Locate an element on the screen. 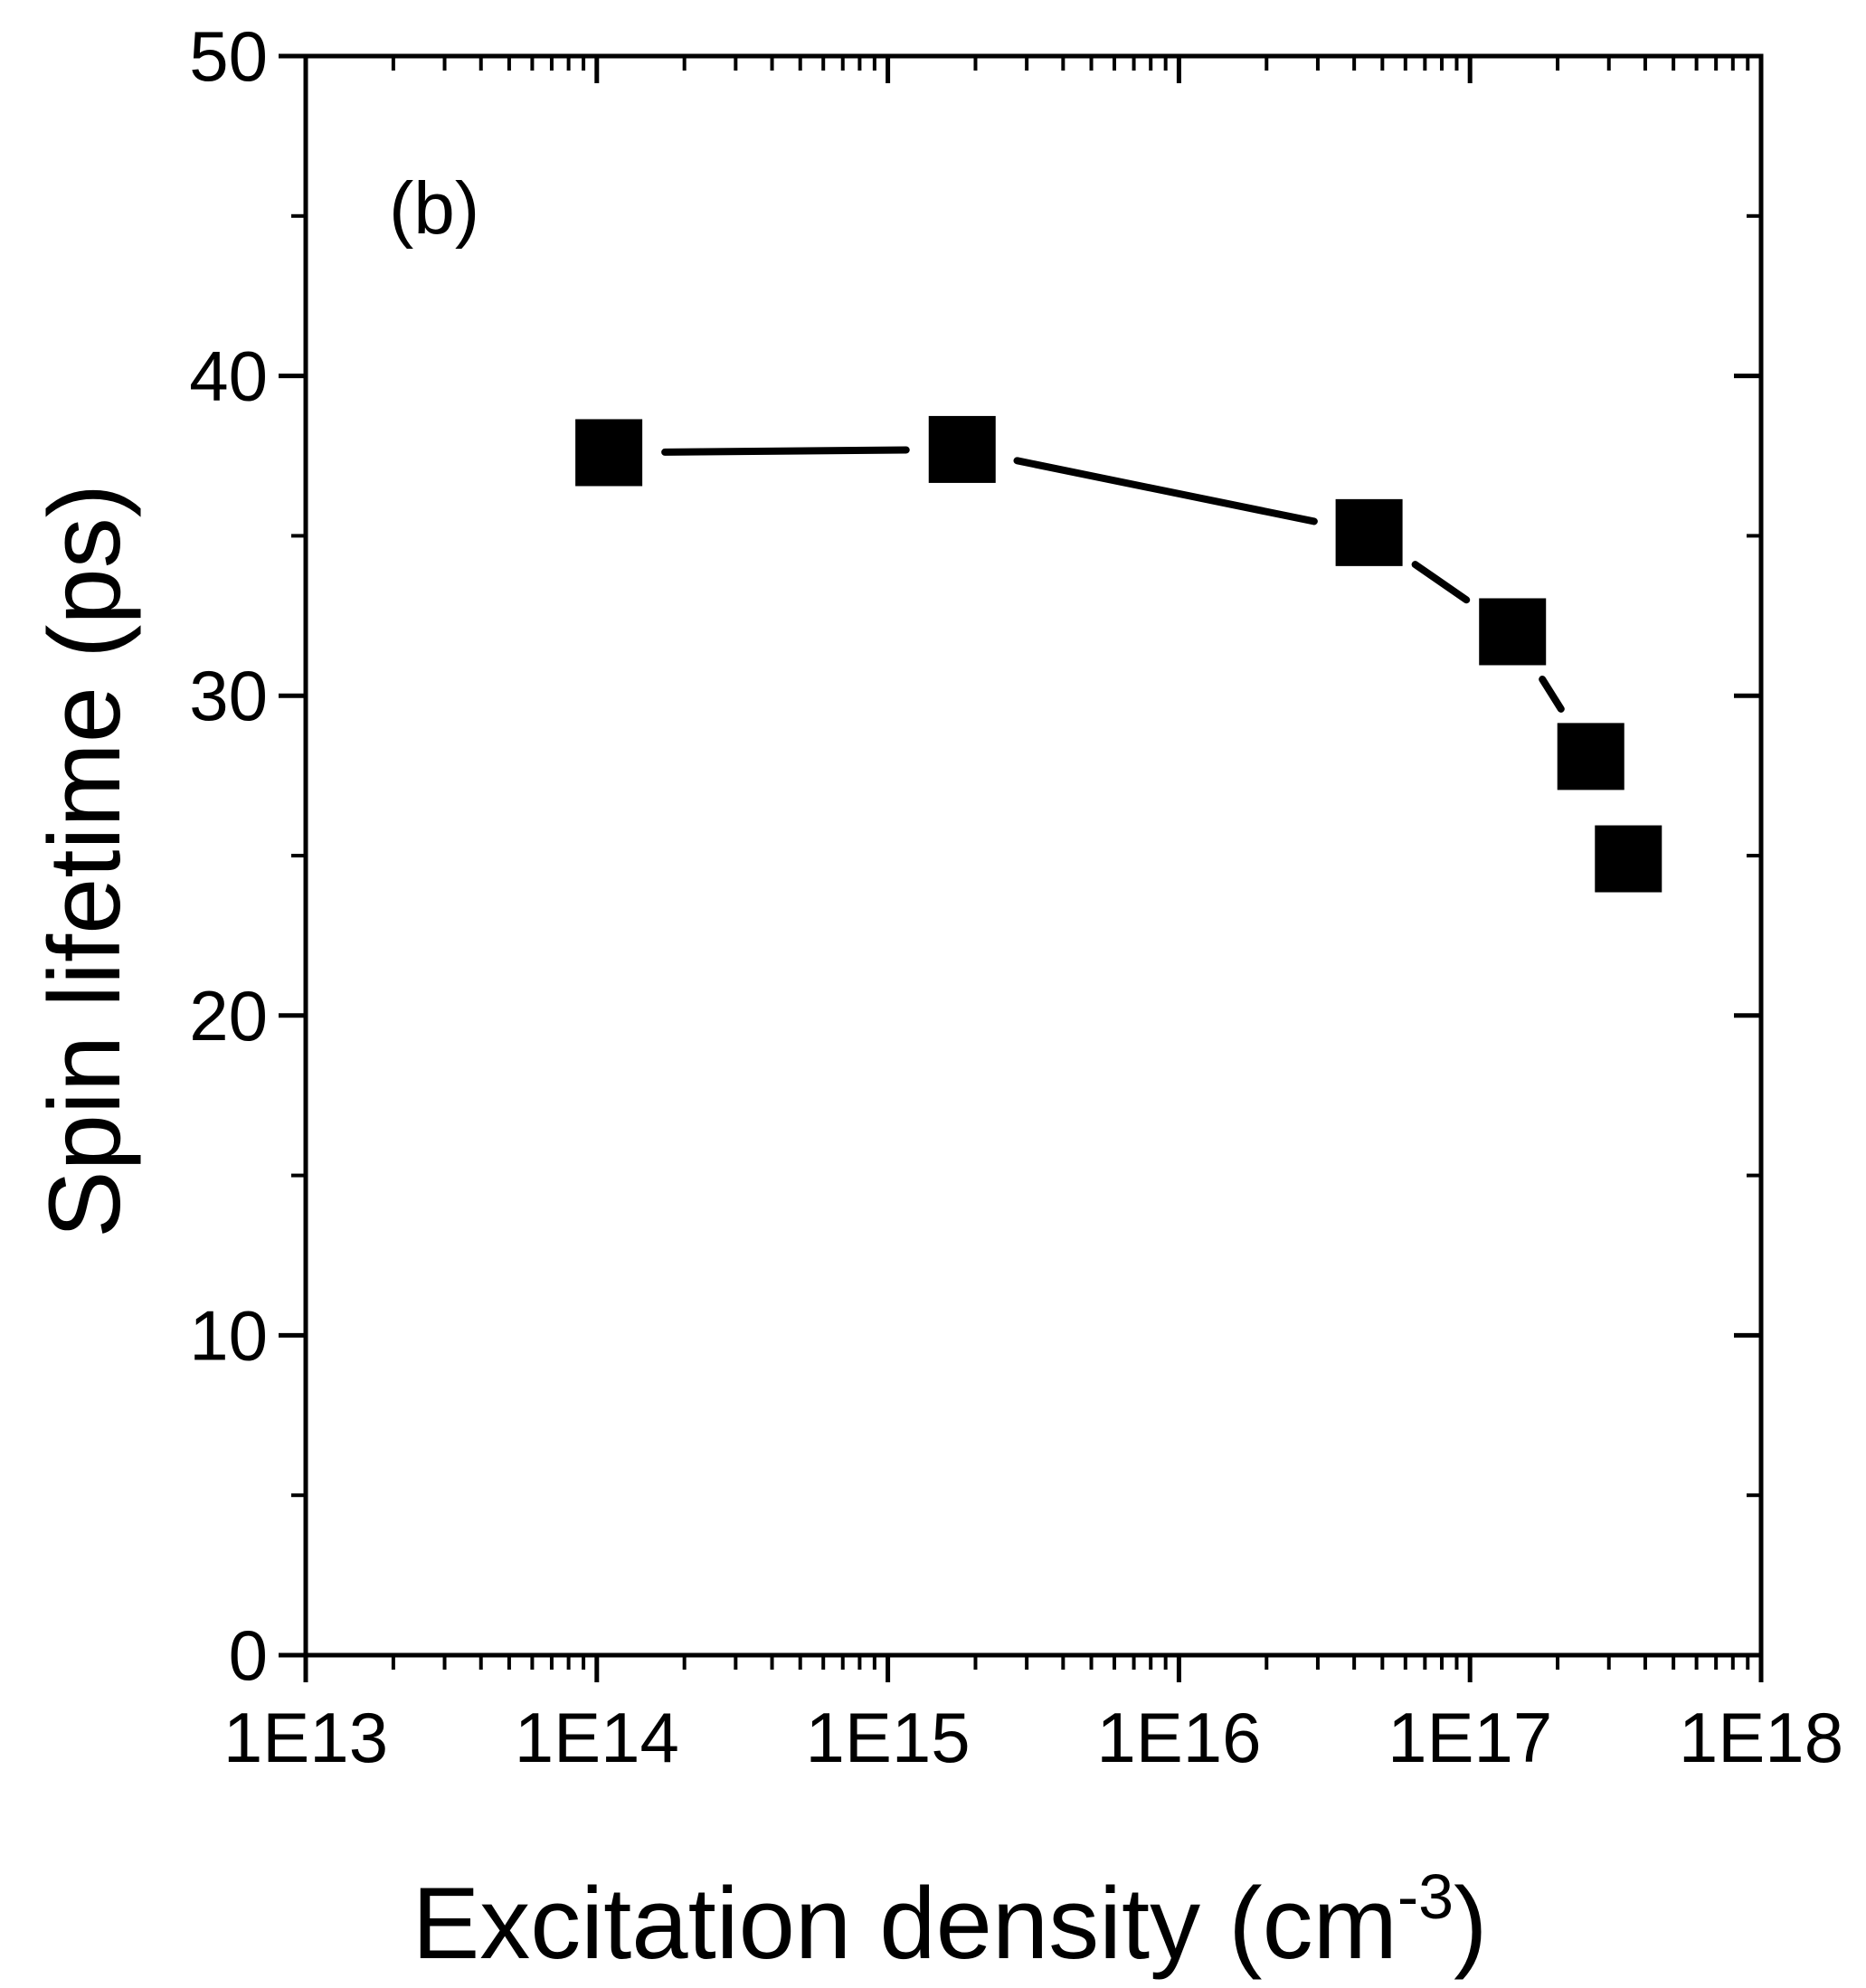 The width and height of the screenshot is (1866, 1988). y-tick-label: 10 is located at coordinates (228, 1335).